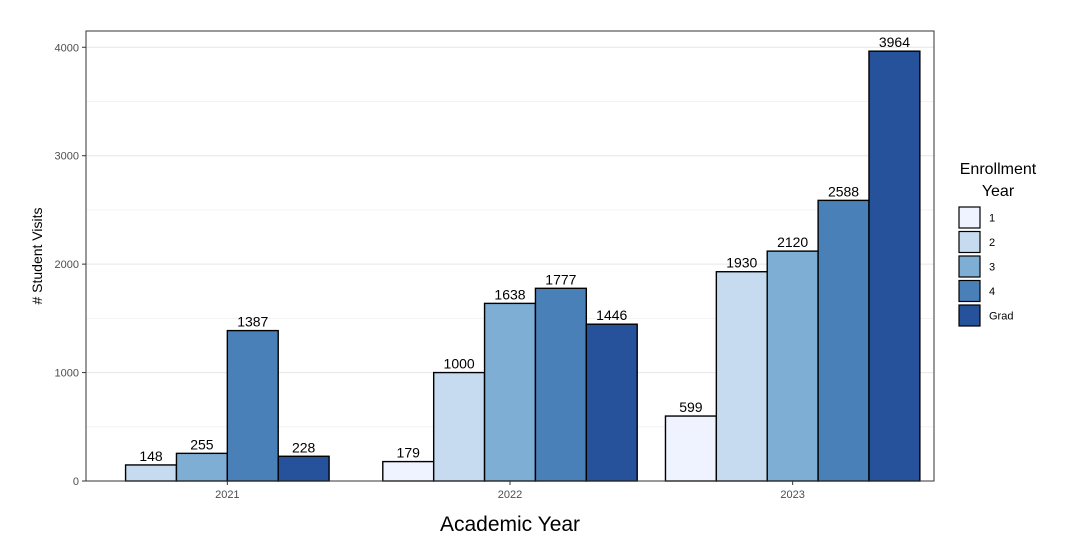 The height and width of the screenshot is (550, 1070). Describe the element at coordinates (510, 495) in the screenshot. I see `x-tick-label: 2022` at that location.